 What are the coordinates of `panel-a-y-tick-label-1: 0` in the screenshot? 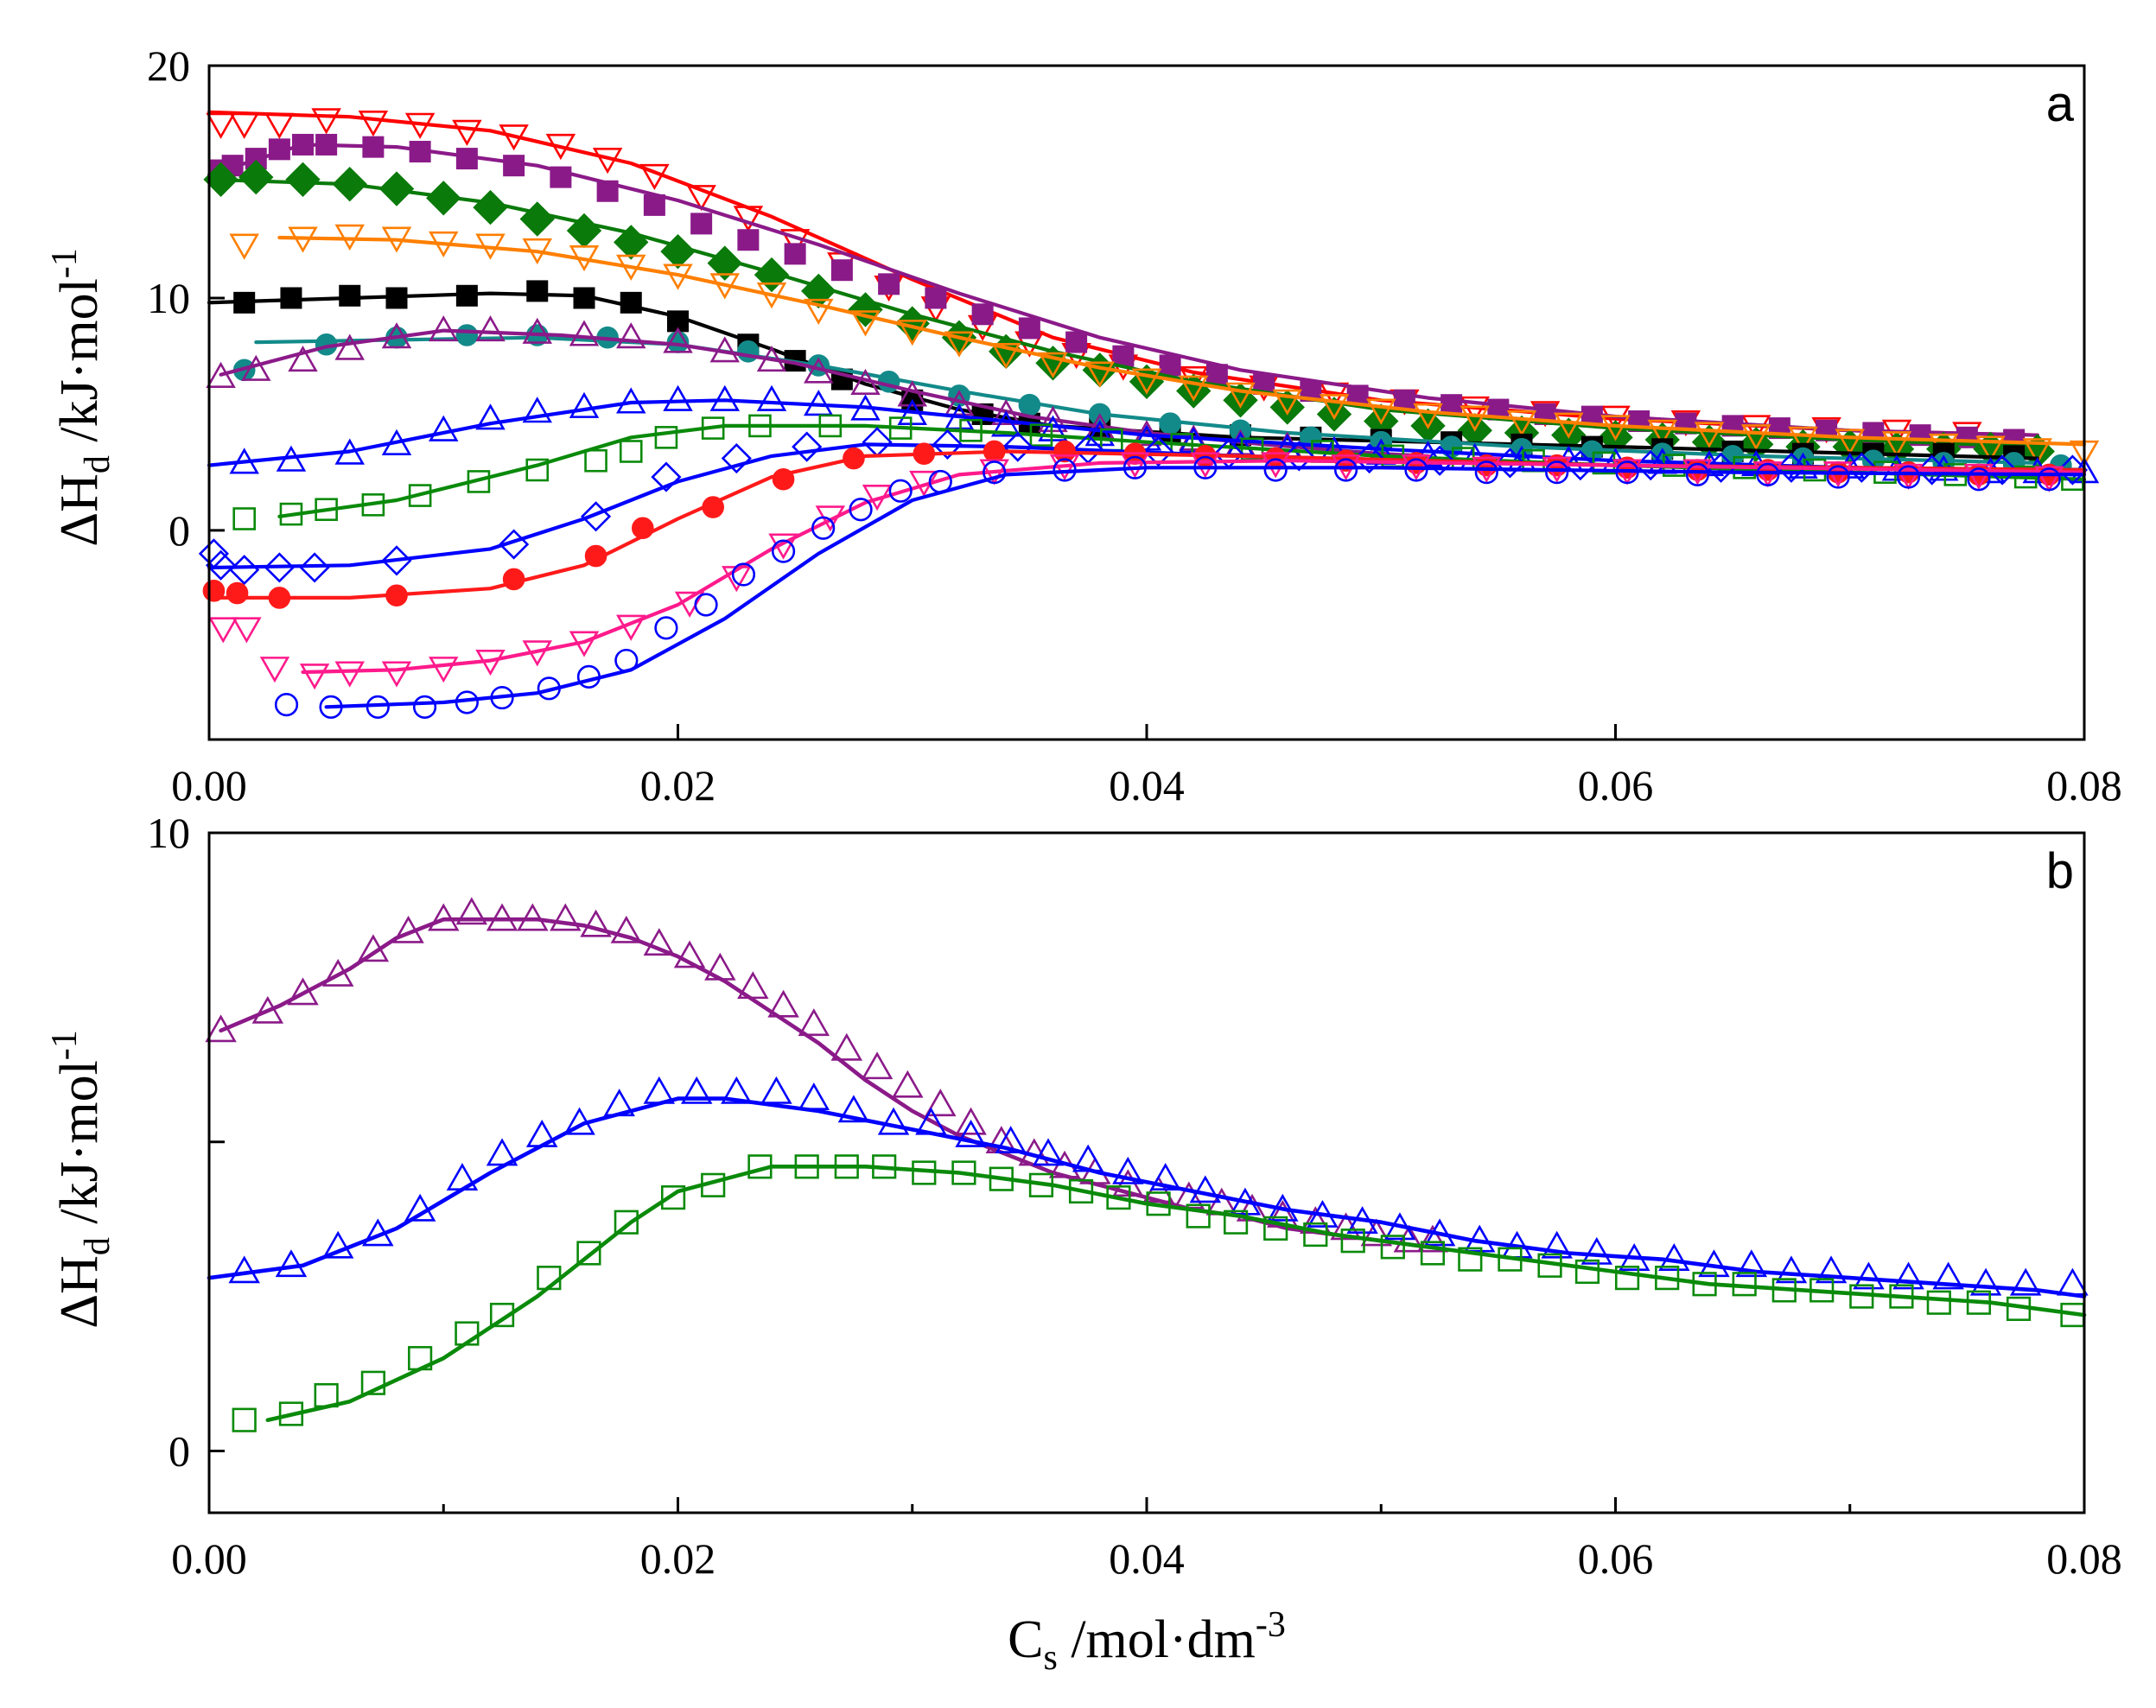 It's located at (179, 530).